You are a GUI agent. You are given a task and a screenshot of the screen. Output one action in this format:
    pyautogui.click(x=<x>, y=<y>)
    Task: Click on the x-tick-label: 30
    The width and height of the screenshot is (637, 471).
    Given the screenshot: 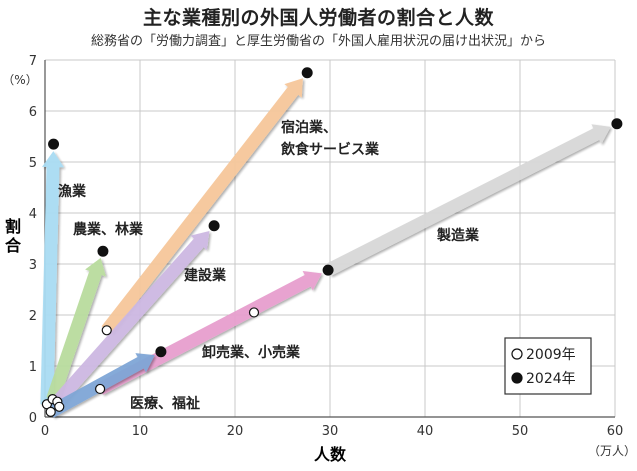 What is the action you would take?
    pyautogui.click(x=330, y=431)
    